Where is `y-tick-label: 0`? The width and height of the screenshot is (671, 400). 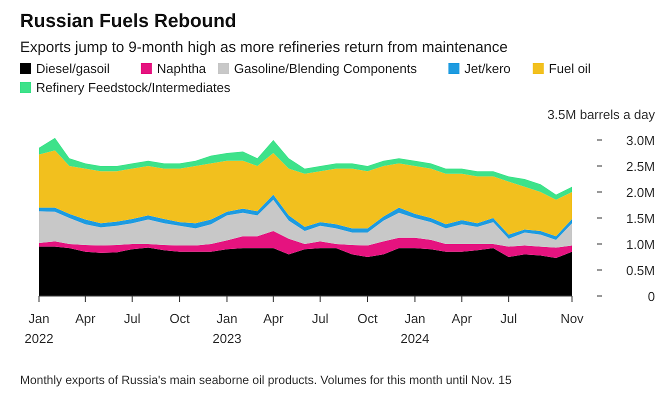 y-tick-label: 0 is located at coordinates (651, 296).